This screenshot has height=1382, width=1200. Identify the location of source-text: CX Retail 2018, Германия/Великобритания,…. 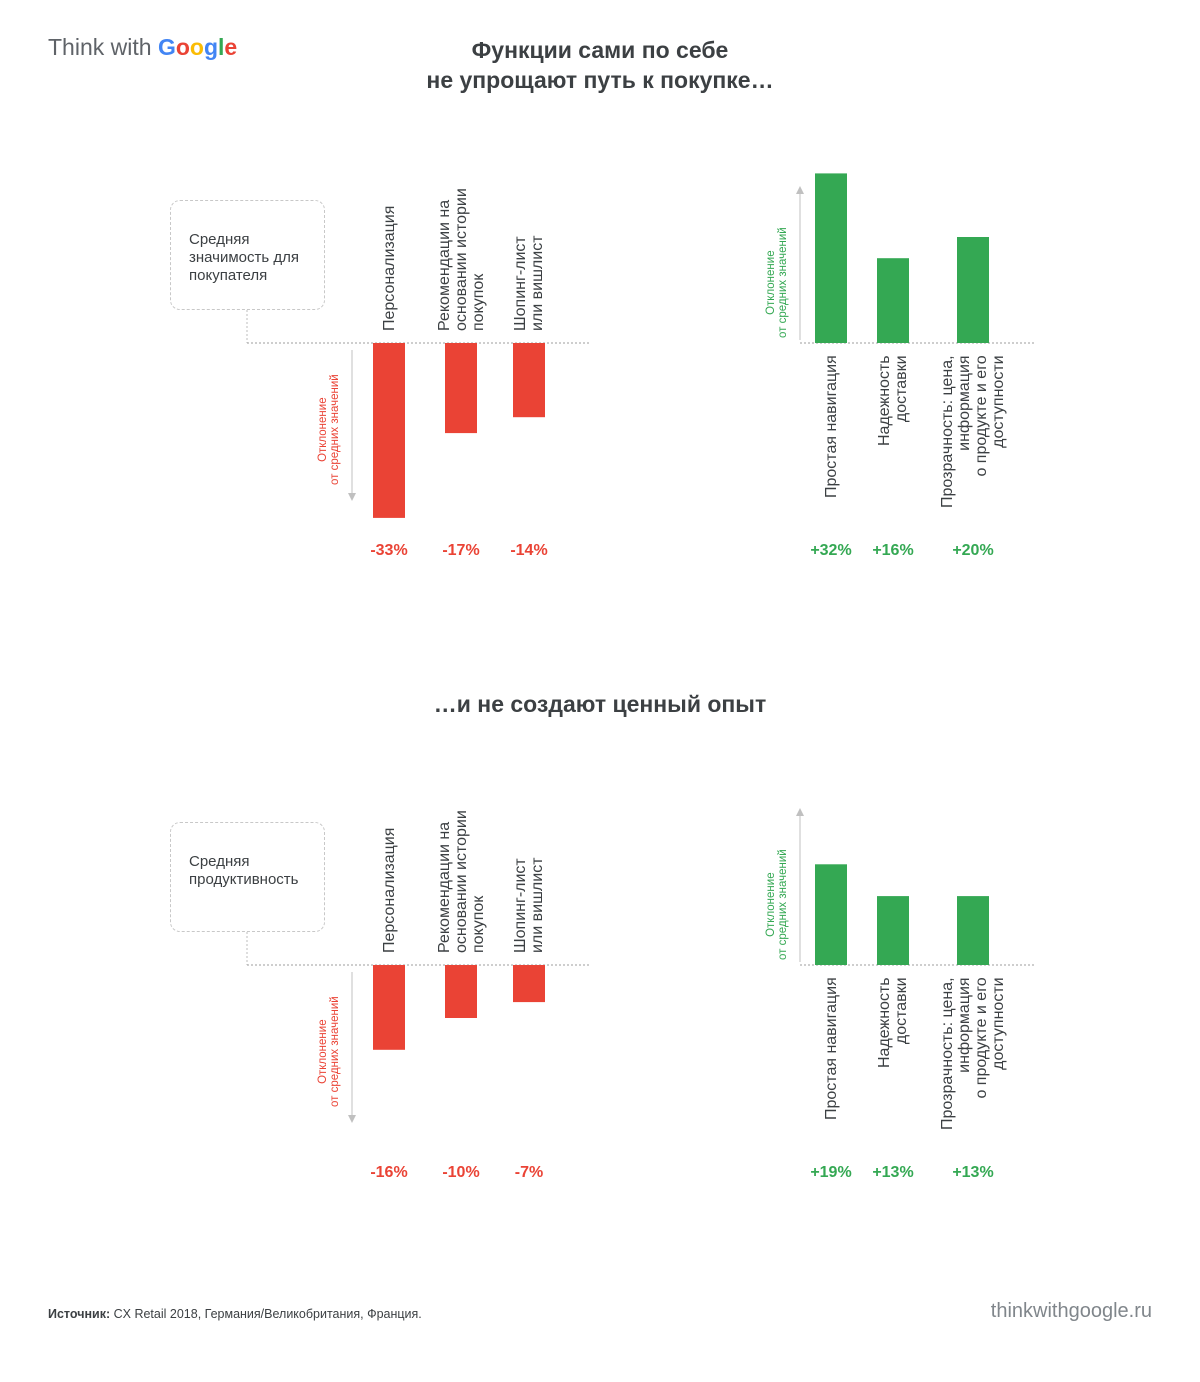
(266, 1314).